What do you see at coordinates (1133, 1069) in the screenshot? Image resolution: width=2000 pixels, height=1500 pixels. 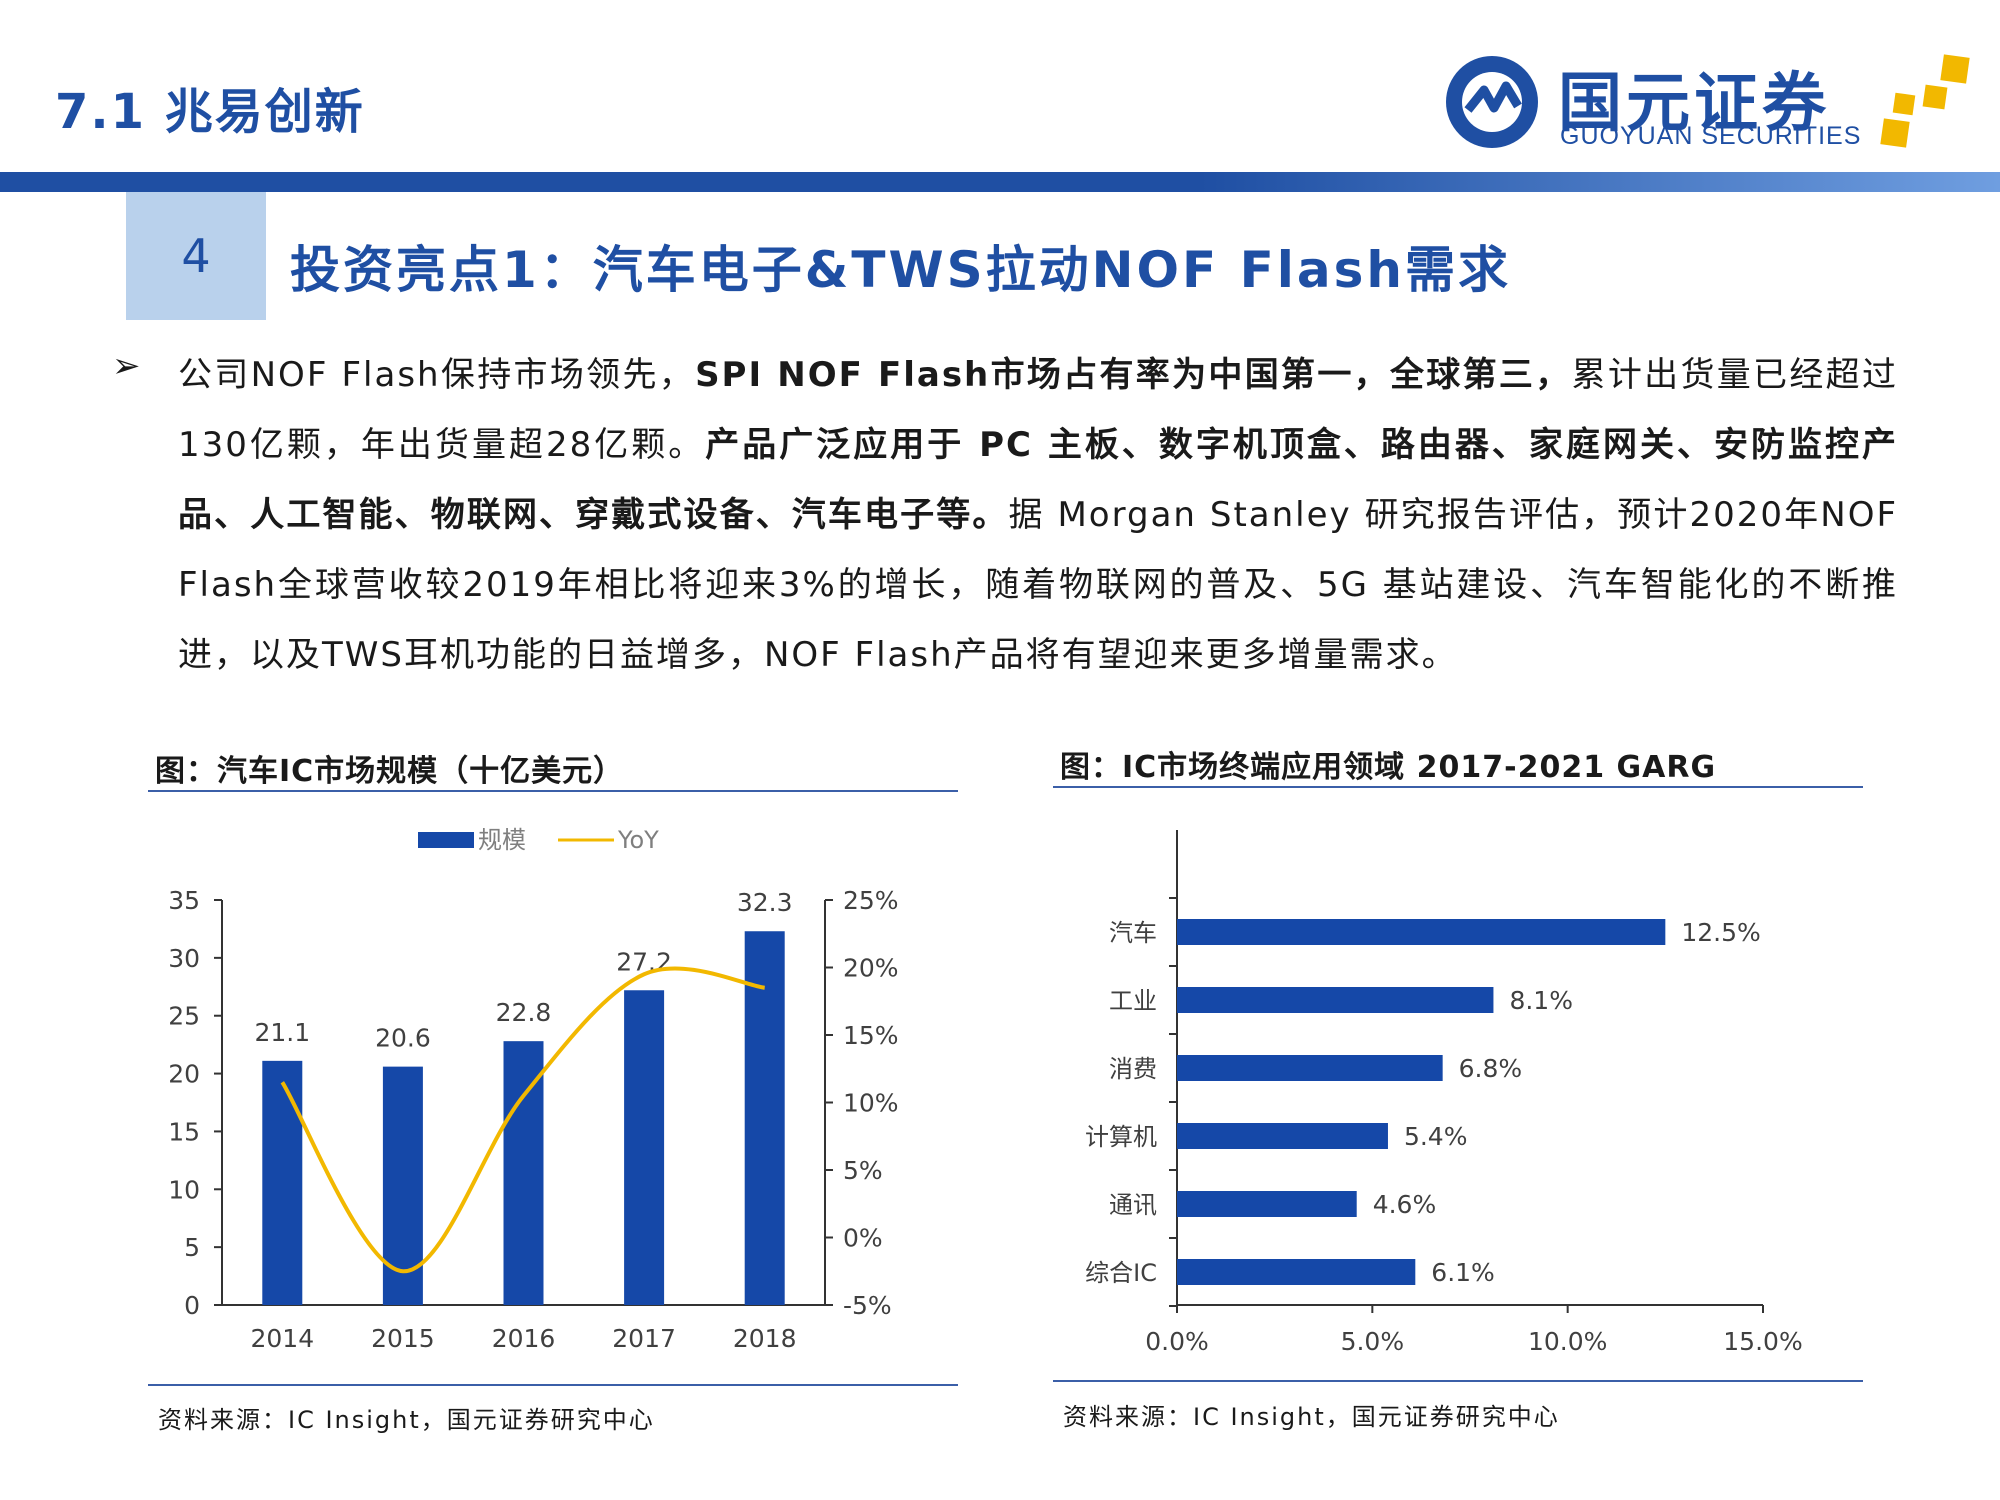 I see `category-label: 消费` at bounding box center [1133, 1069].